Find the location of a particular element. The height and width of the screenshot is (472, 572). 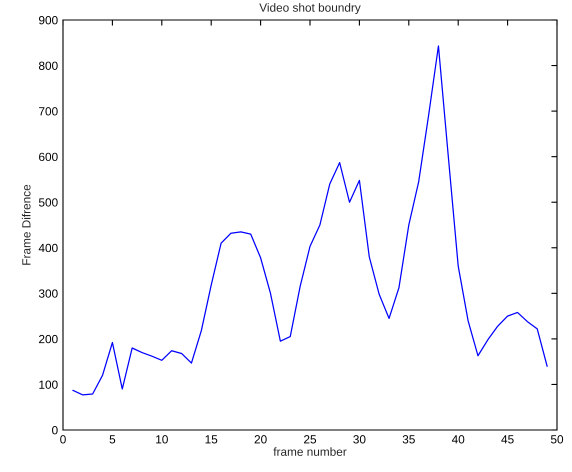

y-tick-label: 900 is located at coordinates (48, 20).